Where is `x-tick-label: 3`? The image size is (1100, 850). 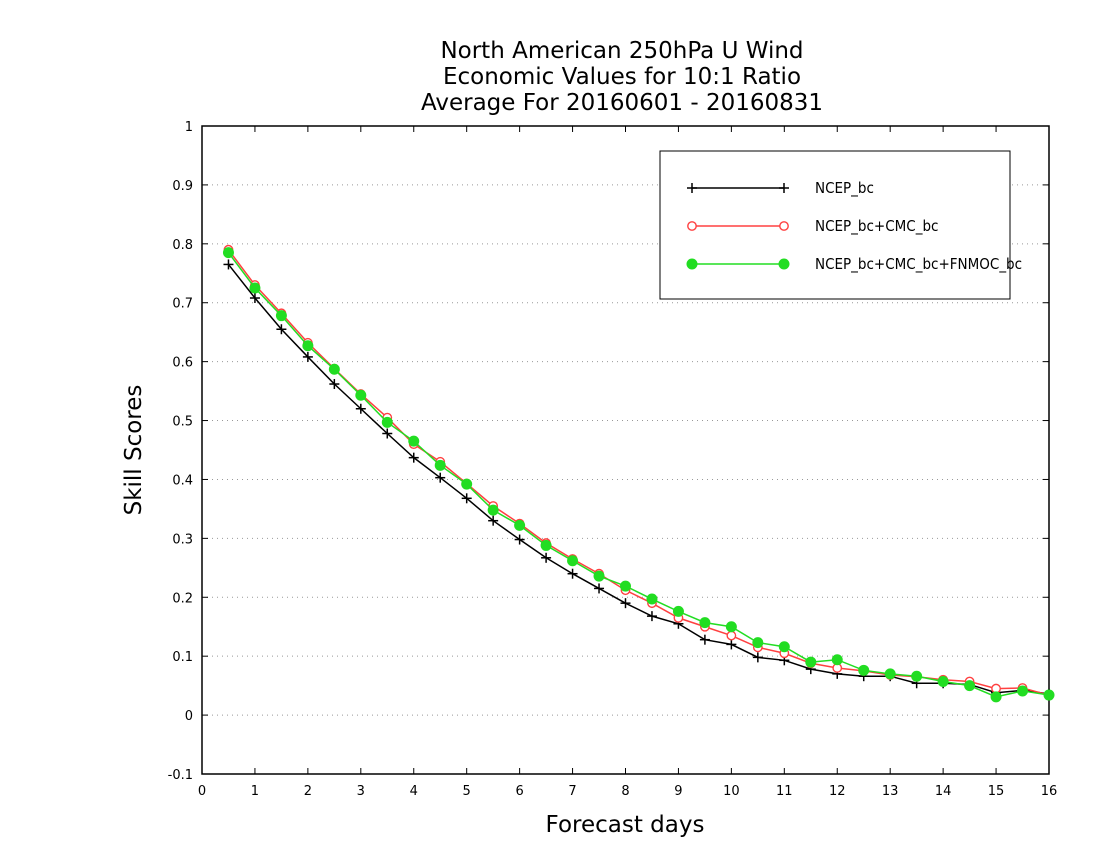
x-tick-label: 3 is located at coordinates (361, 791).